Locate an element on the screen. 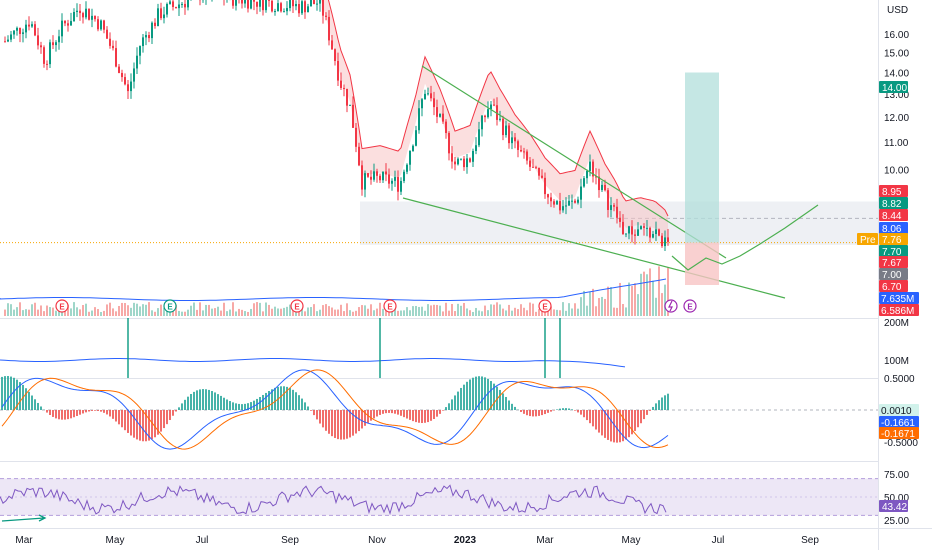 The image size is (932, 550). wedge-upper-line is located at coordinates (574, 162).